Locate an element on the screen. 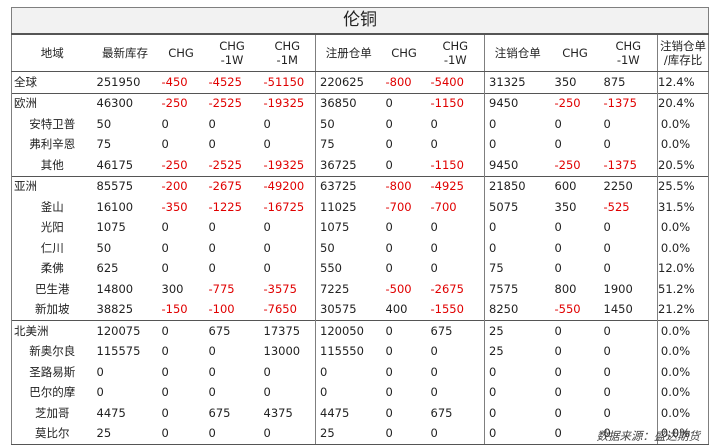 The width and height of the screenshot is (718, 447). table-cell: 875 is located at coordinates (628, 82).